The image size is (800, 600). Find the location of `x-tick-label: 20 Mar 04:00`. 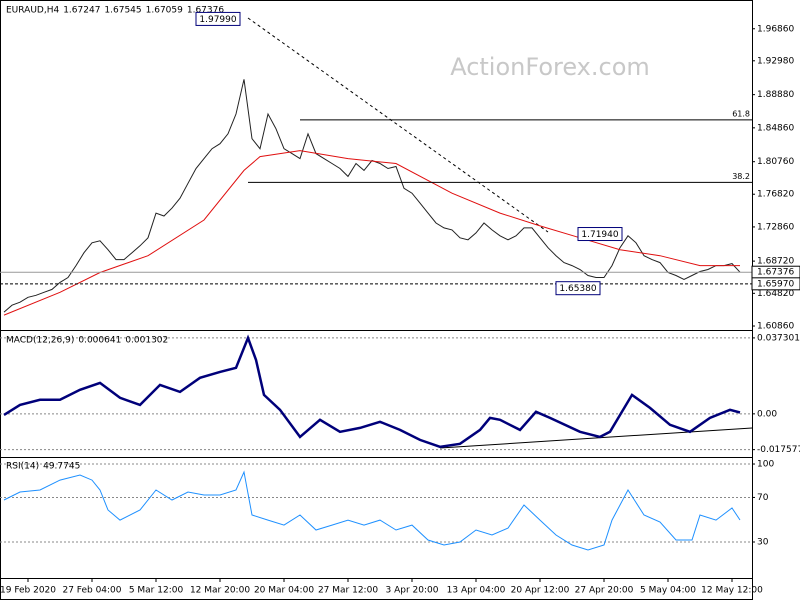

x-tick-label: 20 Mar 04:00 is located at coordinates (284, 591).